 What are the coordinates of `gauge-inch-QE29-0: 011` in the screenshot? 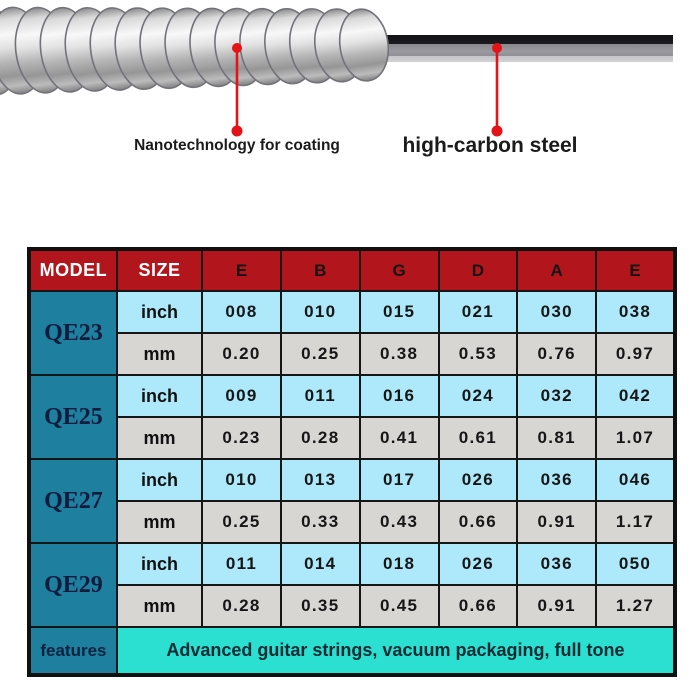 It's located at (241, 564).